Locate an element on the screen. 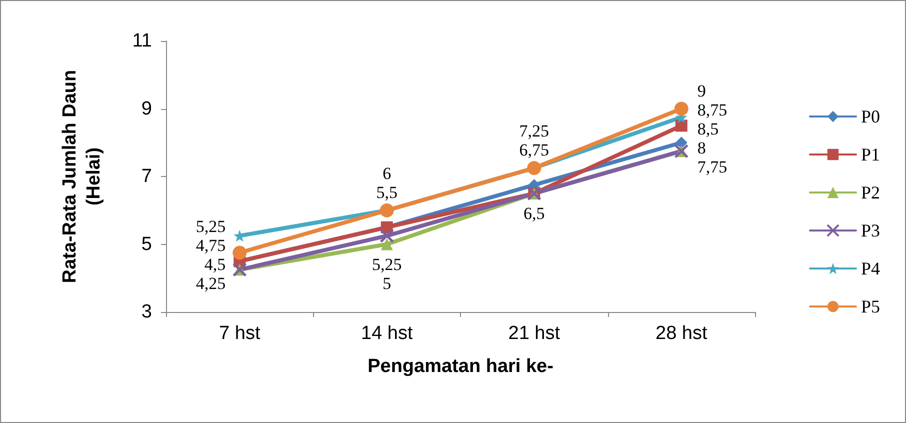  data-label: 6,75 is located at coordinates (534, 150).